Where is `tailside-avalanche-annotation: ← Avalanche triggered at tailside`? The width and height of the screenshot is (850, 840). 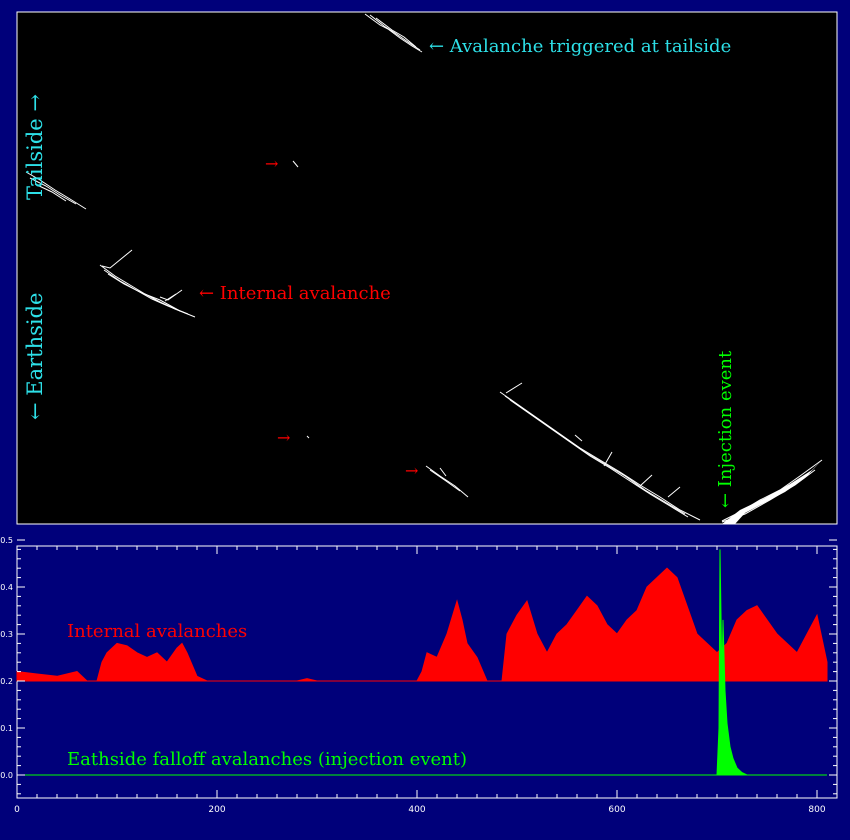 tailside-avalanche-annotation: ← Avalanche triggered at tailside is located at coordinates (580, 46).